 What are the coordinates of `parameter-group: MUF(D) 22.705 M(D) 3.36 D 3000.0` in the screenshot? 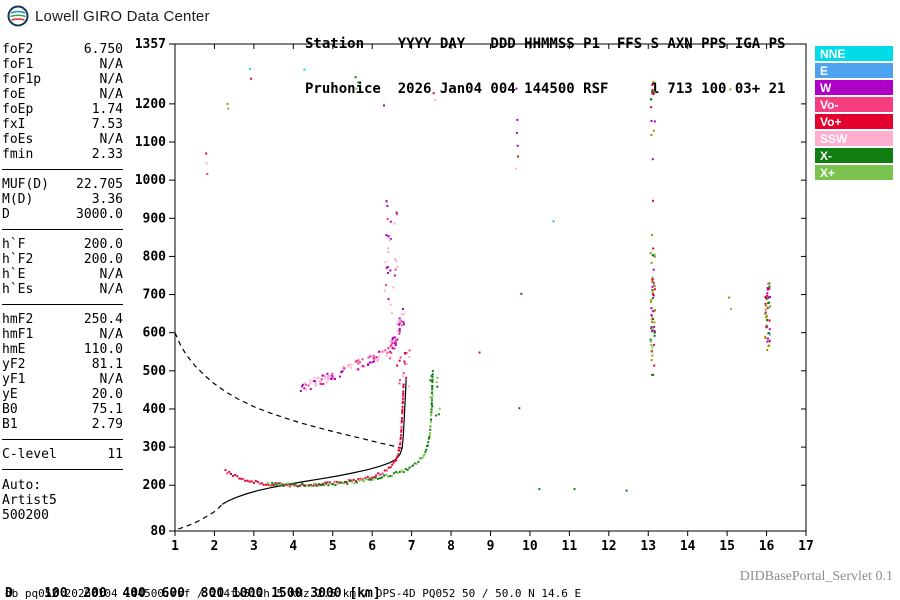 It's located at (62, 200).